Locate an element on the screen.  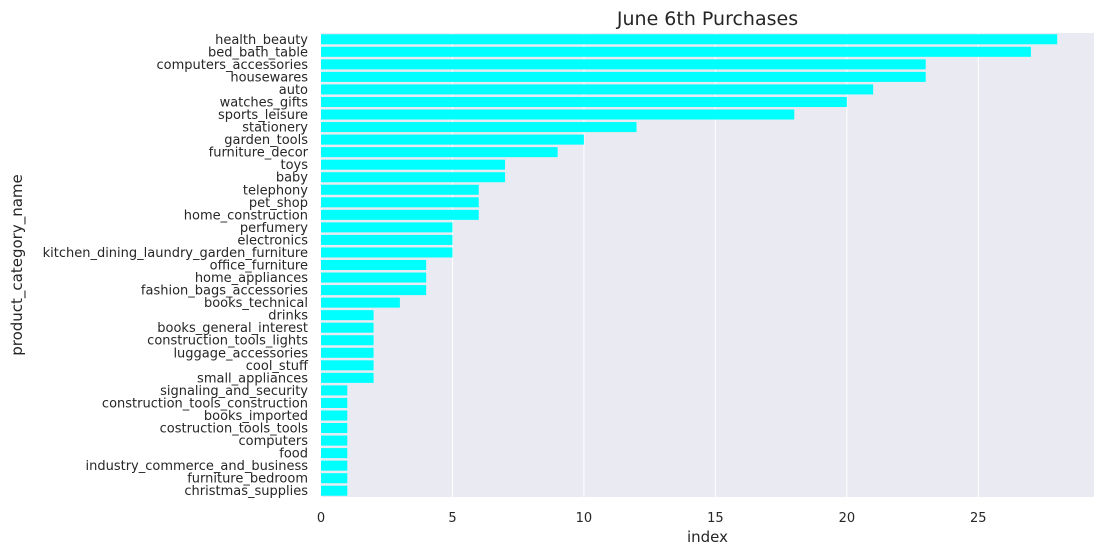
y-tick-label: industry_commerce_and_business is located at coordinates (197, 466).